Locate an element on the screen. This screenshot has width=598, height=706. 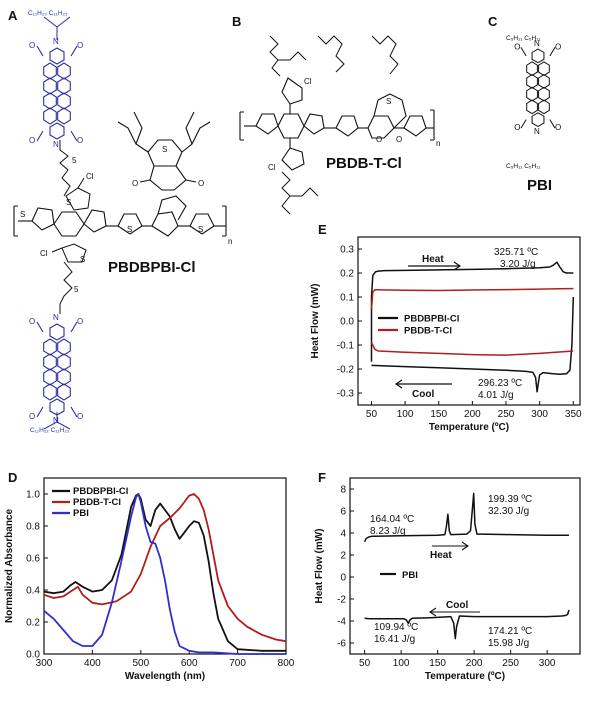
s-atom-backbone-2: S is located at coordinates (129, 229).